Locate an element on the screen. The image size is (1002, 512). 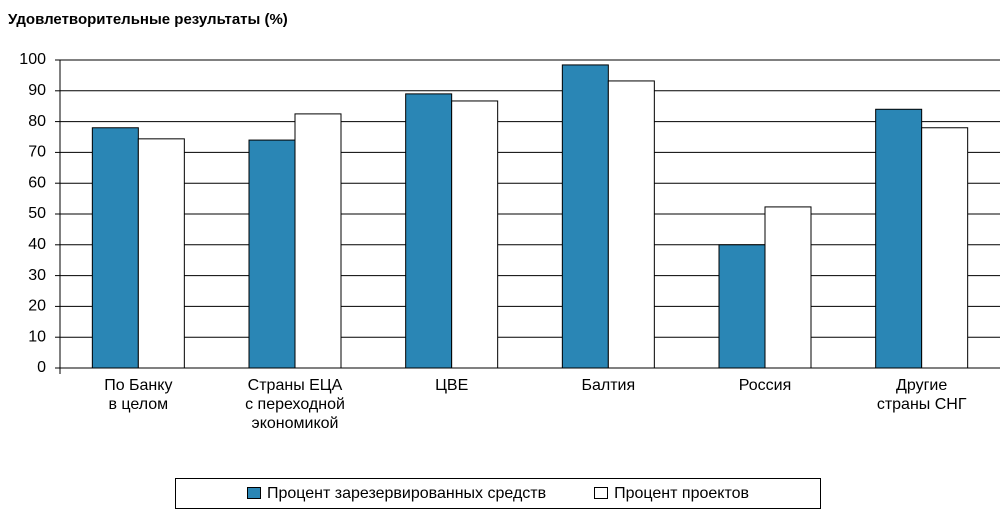
legend-label: Процент проектов is located at coordinates (681, 493).